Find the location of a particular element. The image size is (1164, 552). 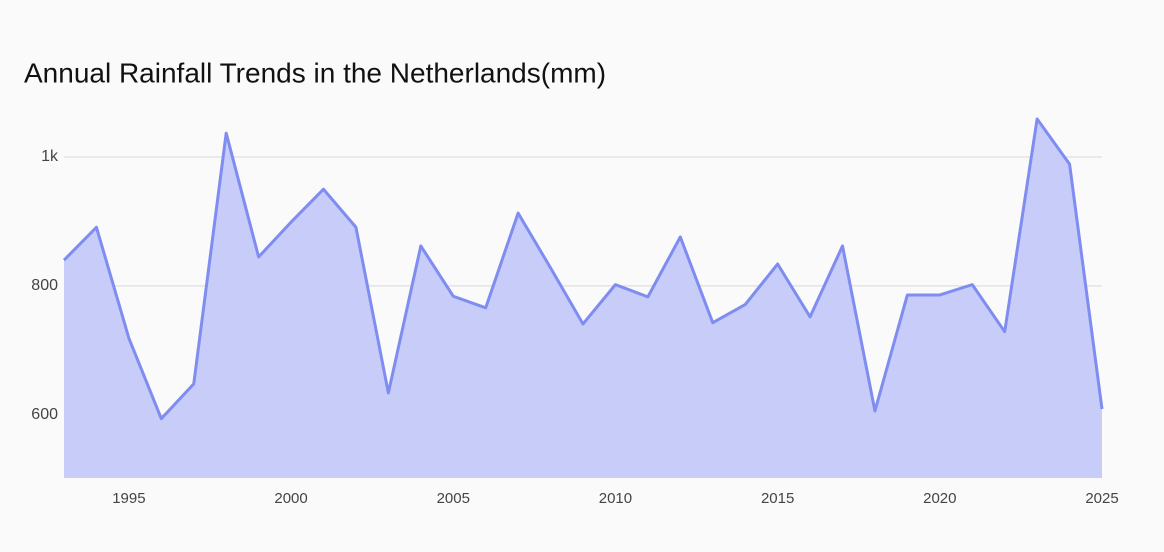

y-tick-label: 1k is located at coordinates (50, 156).